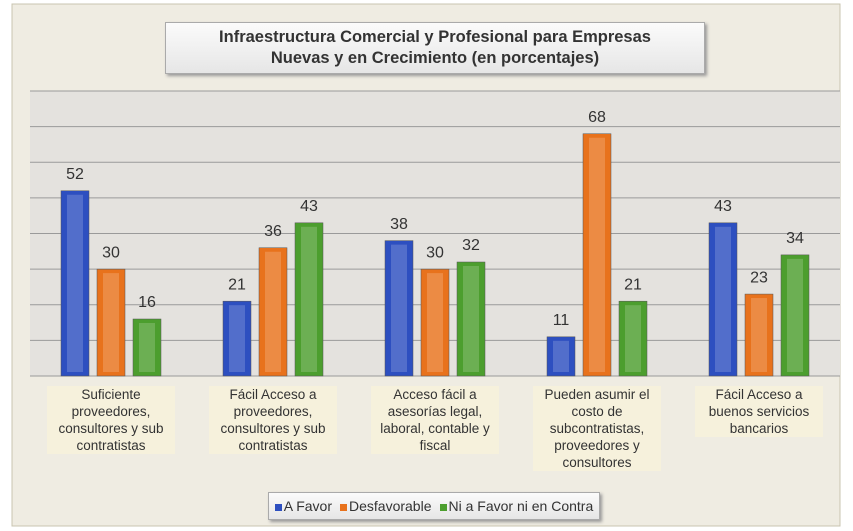  I want to click on data-label: 16, so click(147, 302).